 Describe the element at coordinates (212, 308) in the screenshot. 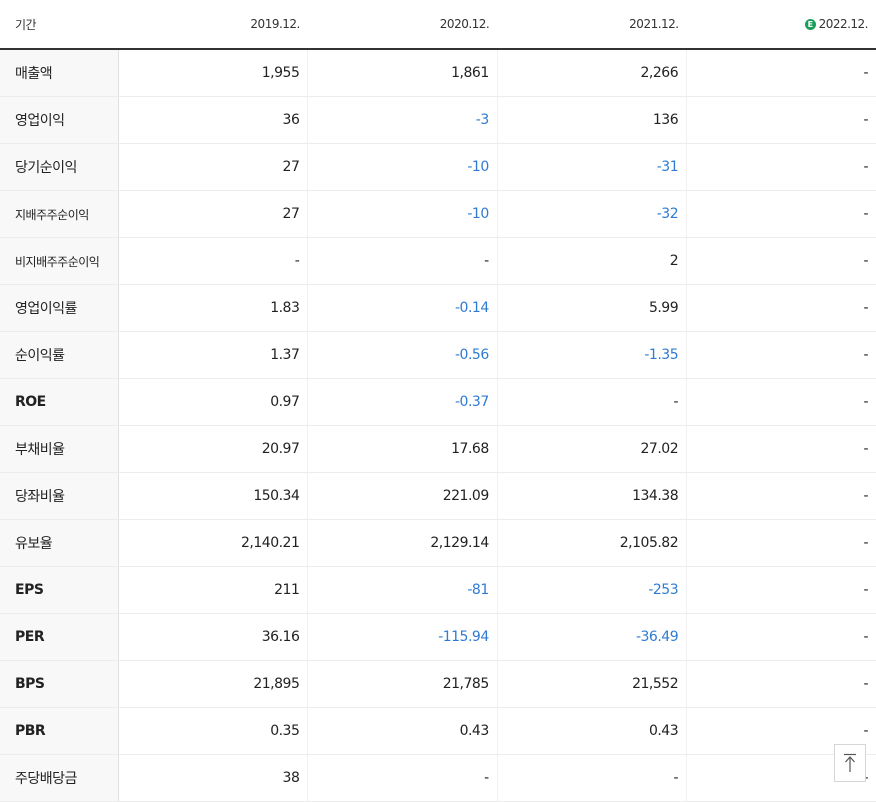

I see `cell-value: 1.83` at that location.